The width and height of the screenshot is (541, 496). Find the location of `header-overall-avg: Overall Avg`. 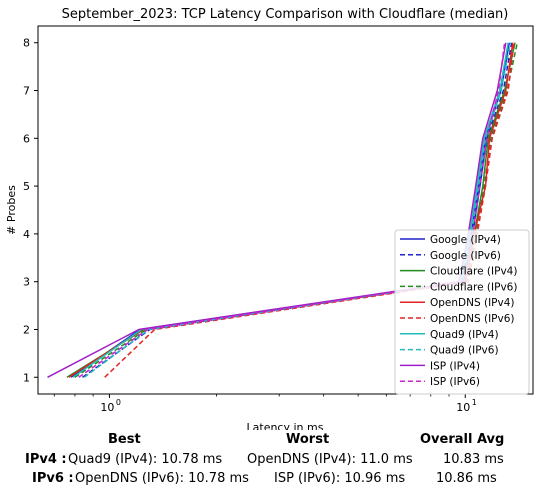

header-overall-avg: Overall Avg is located at coordinates (462, 439).